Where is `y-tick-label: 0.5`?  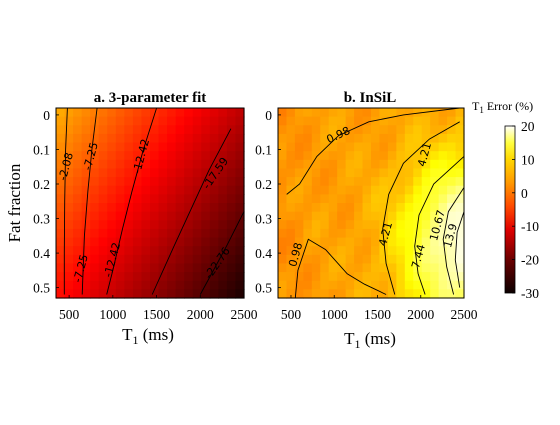 y-tick-label: 0.5 is located at coordinates (263, 288).